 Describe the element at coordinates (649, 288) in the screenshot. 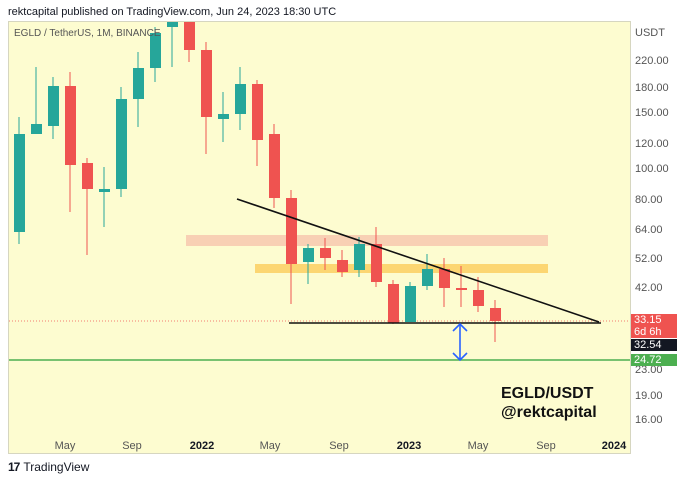

I see `y-tick: 42.00` at that location.